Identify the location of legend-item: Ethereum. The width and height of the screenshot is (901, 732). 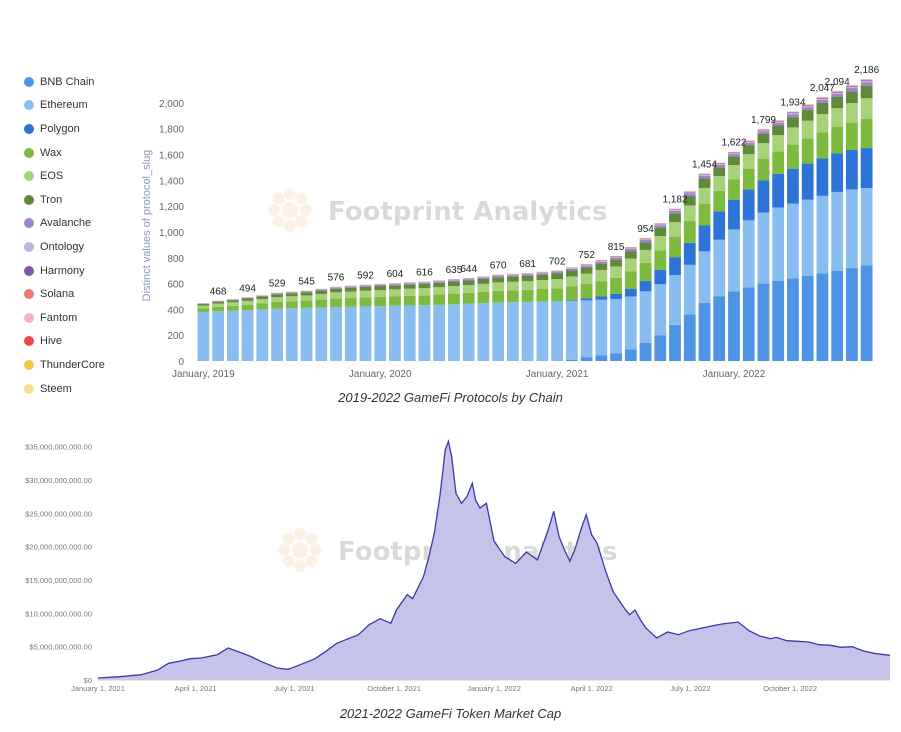
(84, 106).